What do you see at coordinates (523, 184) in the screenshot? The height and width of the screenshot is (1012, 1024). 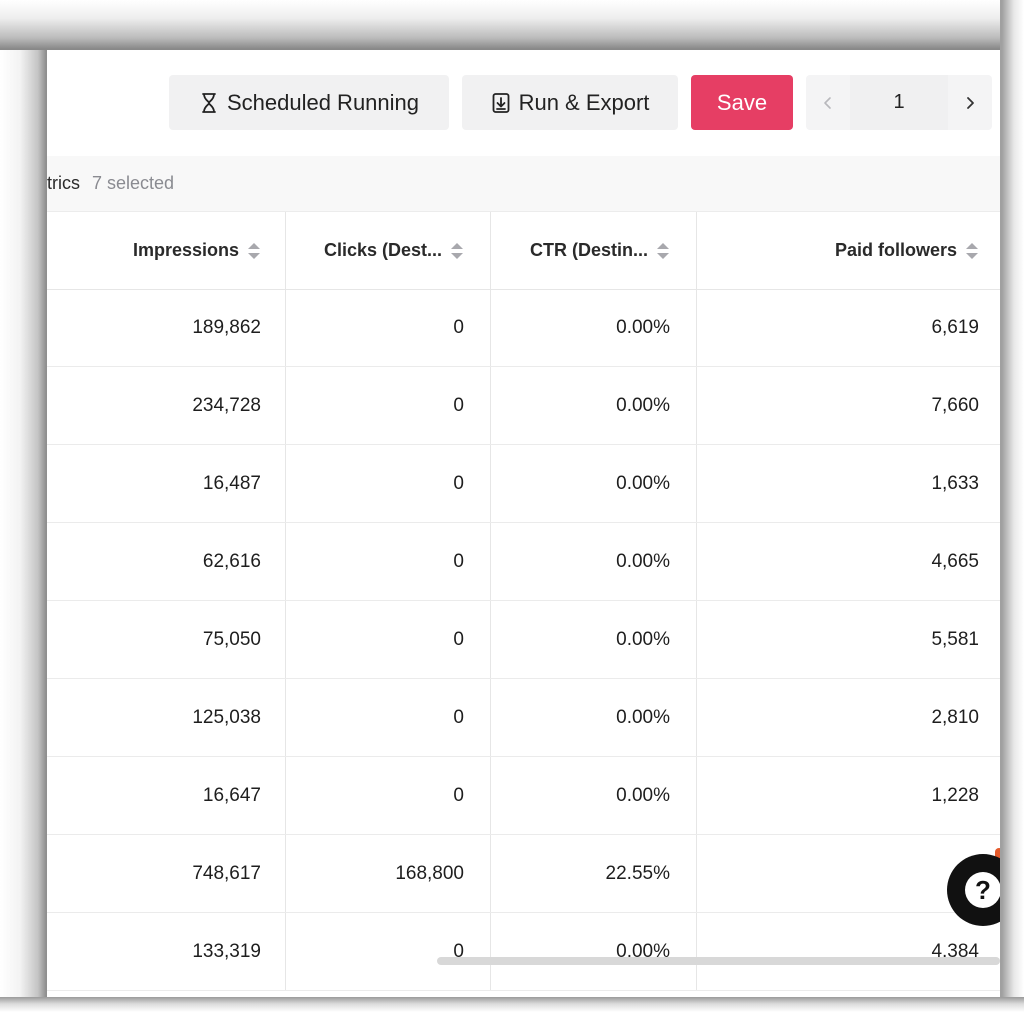 I see `metrics-selector: trics 7 selected` at bounding box center [523, 184].